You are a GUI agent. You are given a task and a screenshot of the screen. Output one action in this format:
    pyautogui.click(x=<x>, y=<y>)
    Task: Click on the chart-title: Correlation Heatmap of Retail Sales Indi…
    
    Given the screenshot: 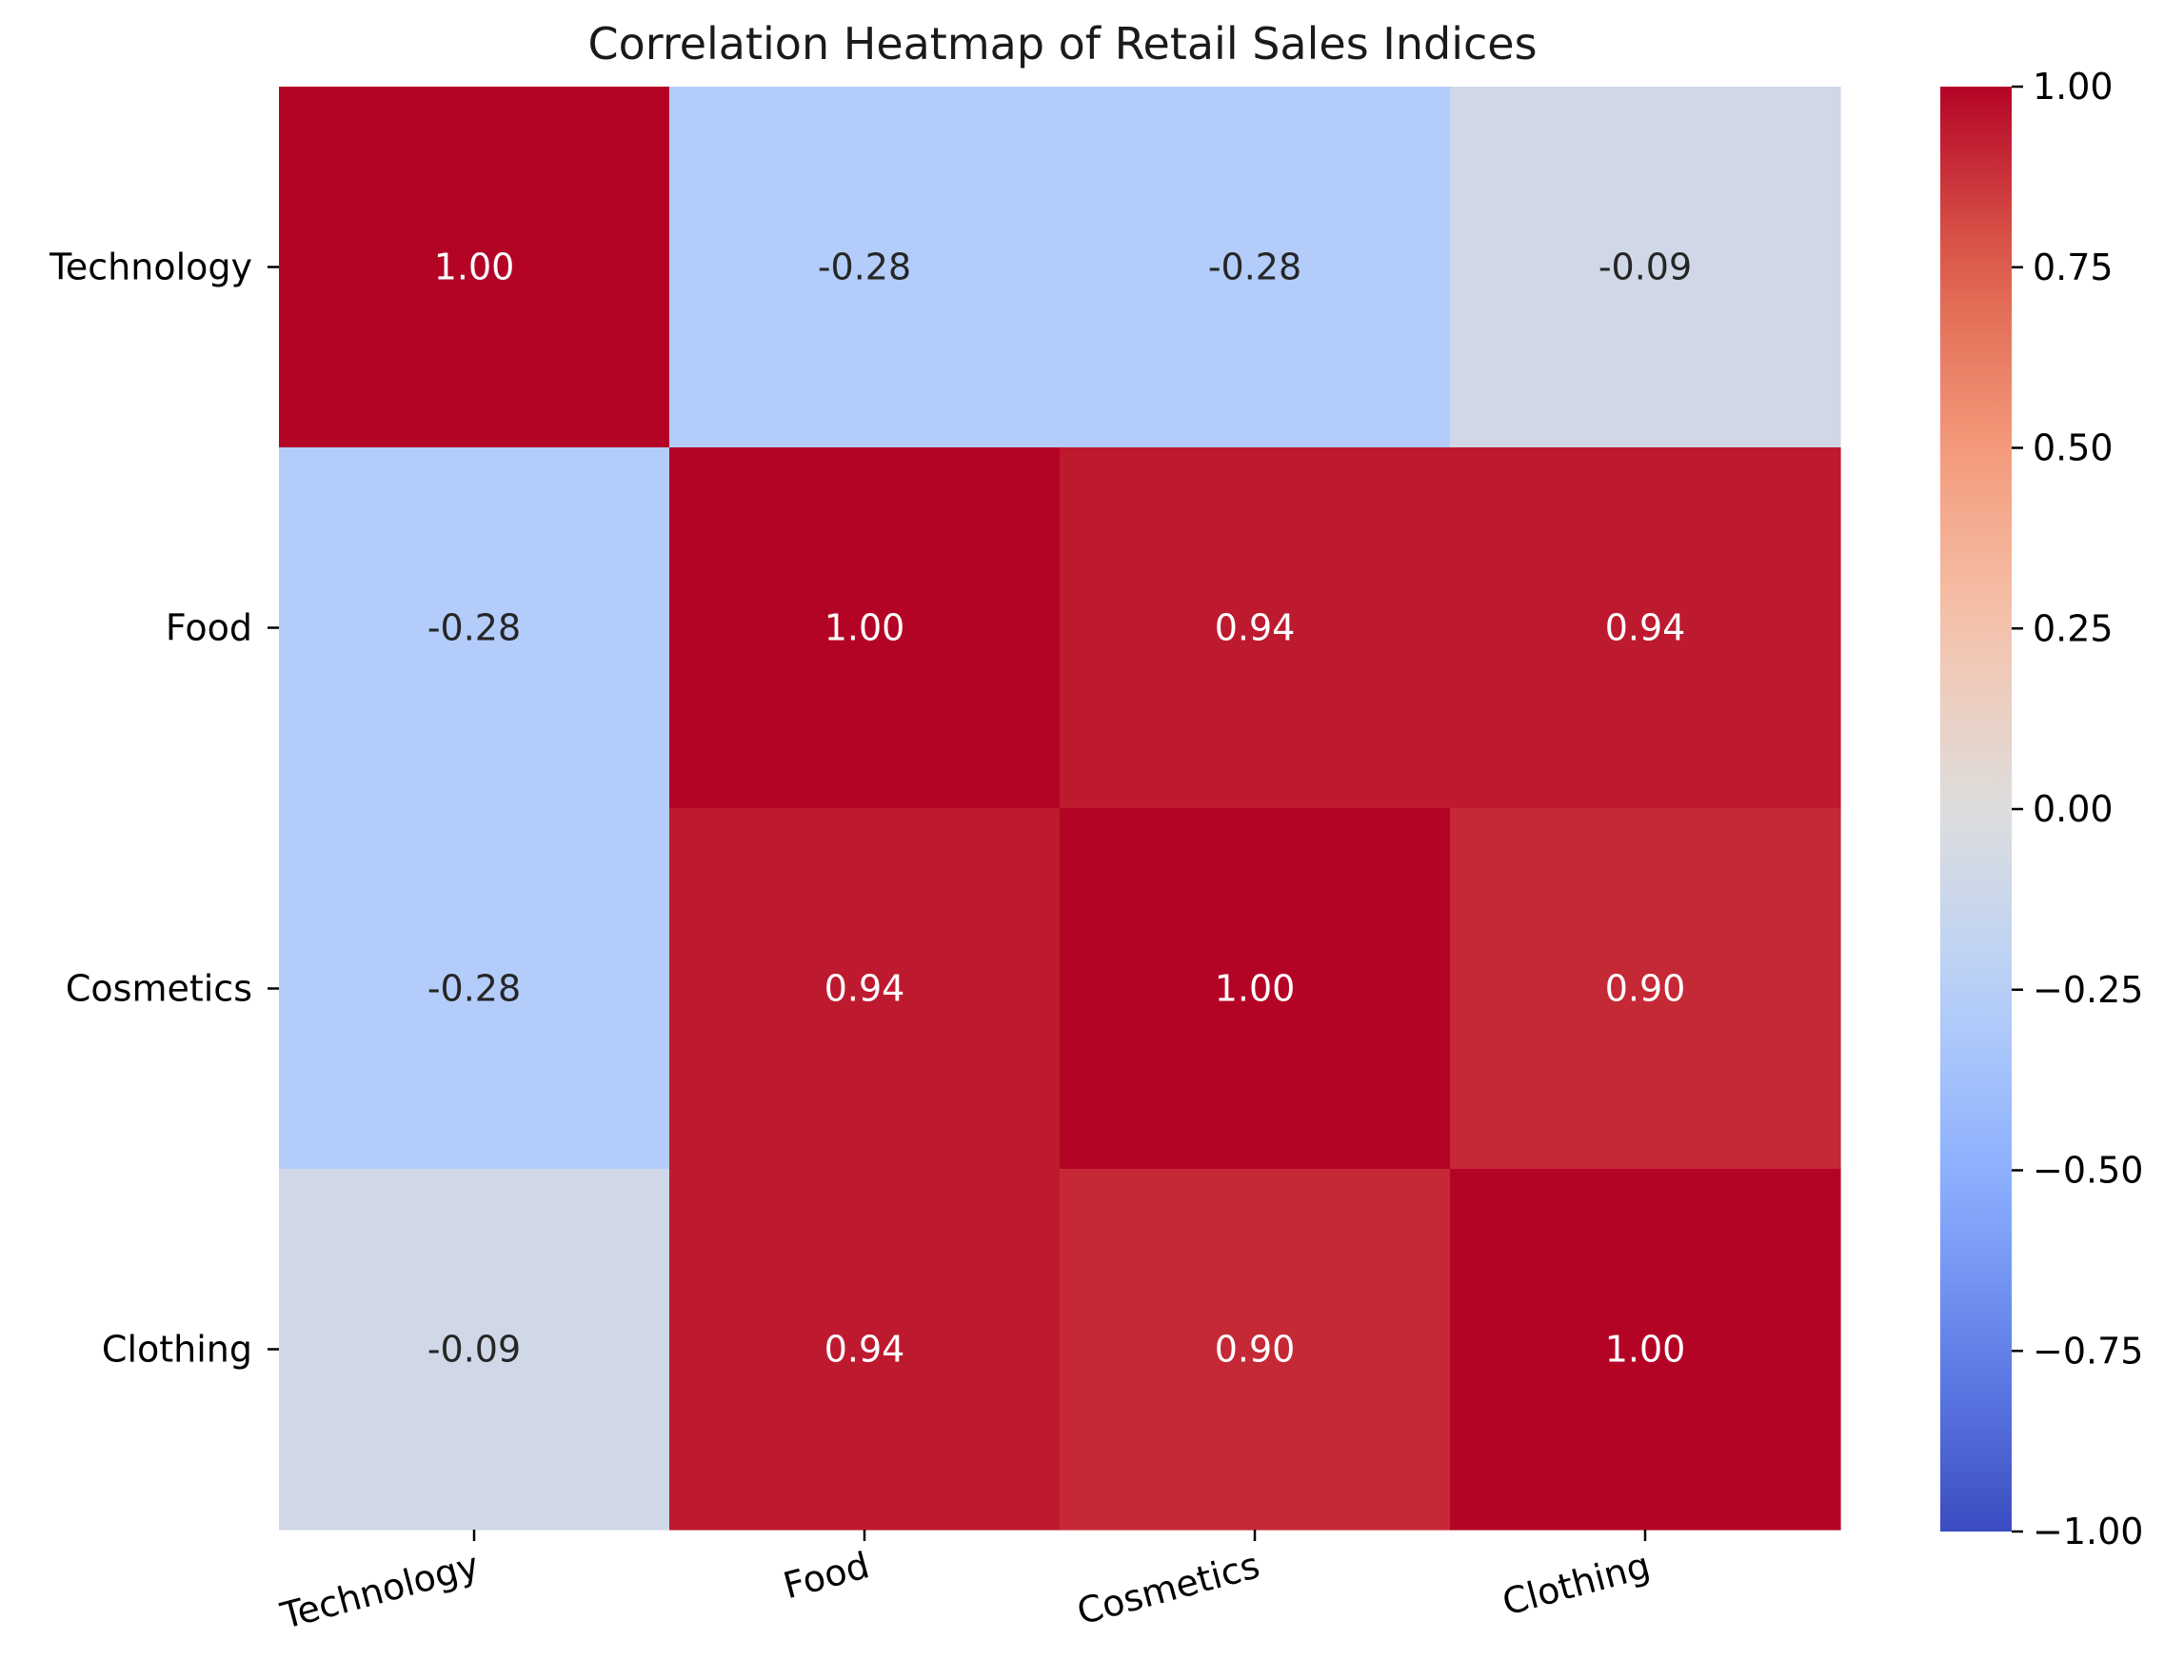 What is the action you would take?
    pyautogui.click(x=1062, y=44)
    